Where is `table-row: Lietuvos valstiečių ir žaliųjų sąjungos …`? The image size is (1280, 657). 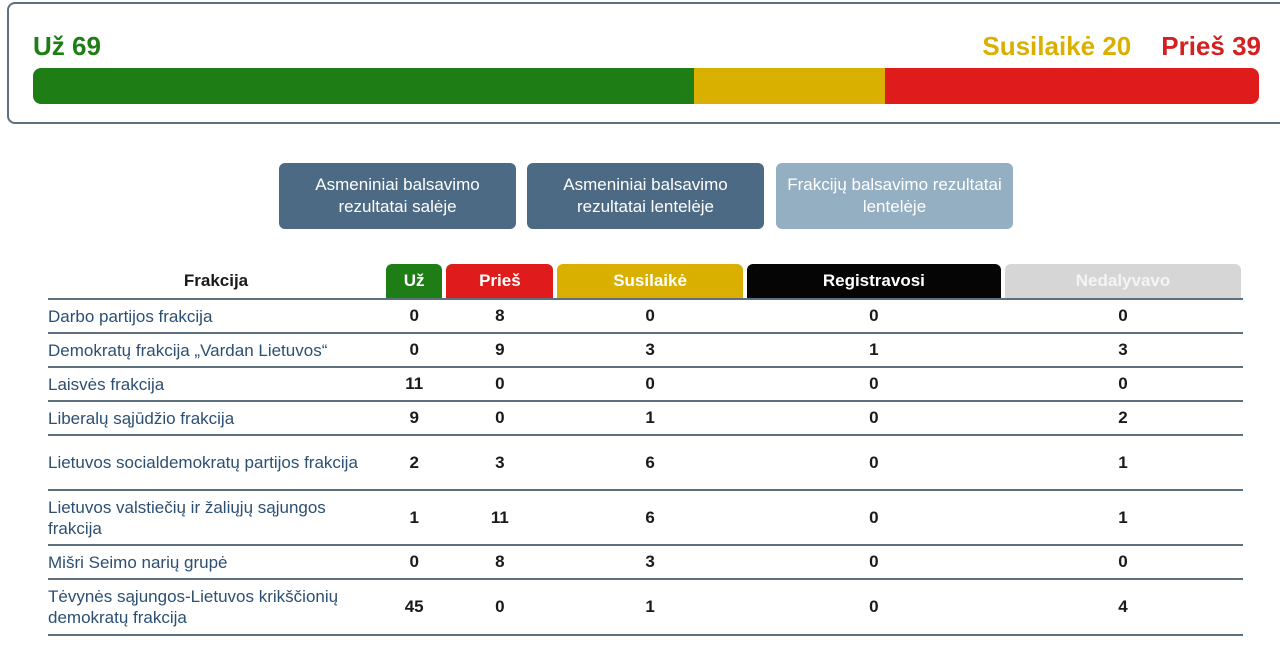 table-row: Lietuvos valstiečių ir žaliųjų sąjungos … is located at coordinates (645, 518).